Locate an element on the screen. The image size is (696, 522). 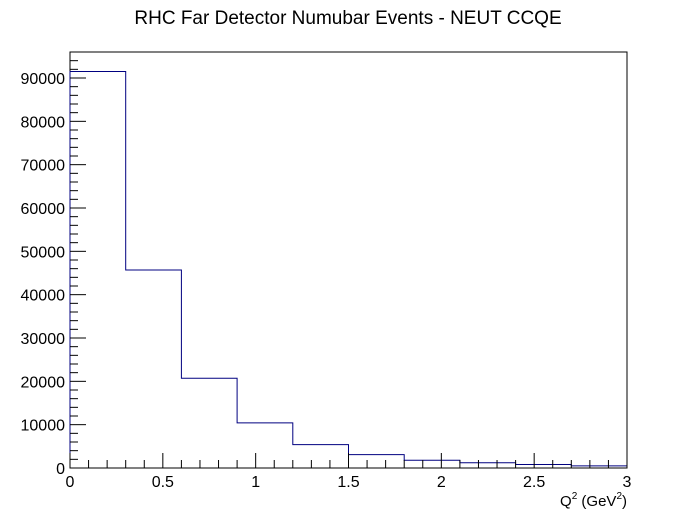
x-tick-label: 0 is located at coordinates (70, 482).